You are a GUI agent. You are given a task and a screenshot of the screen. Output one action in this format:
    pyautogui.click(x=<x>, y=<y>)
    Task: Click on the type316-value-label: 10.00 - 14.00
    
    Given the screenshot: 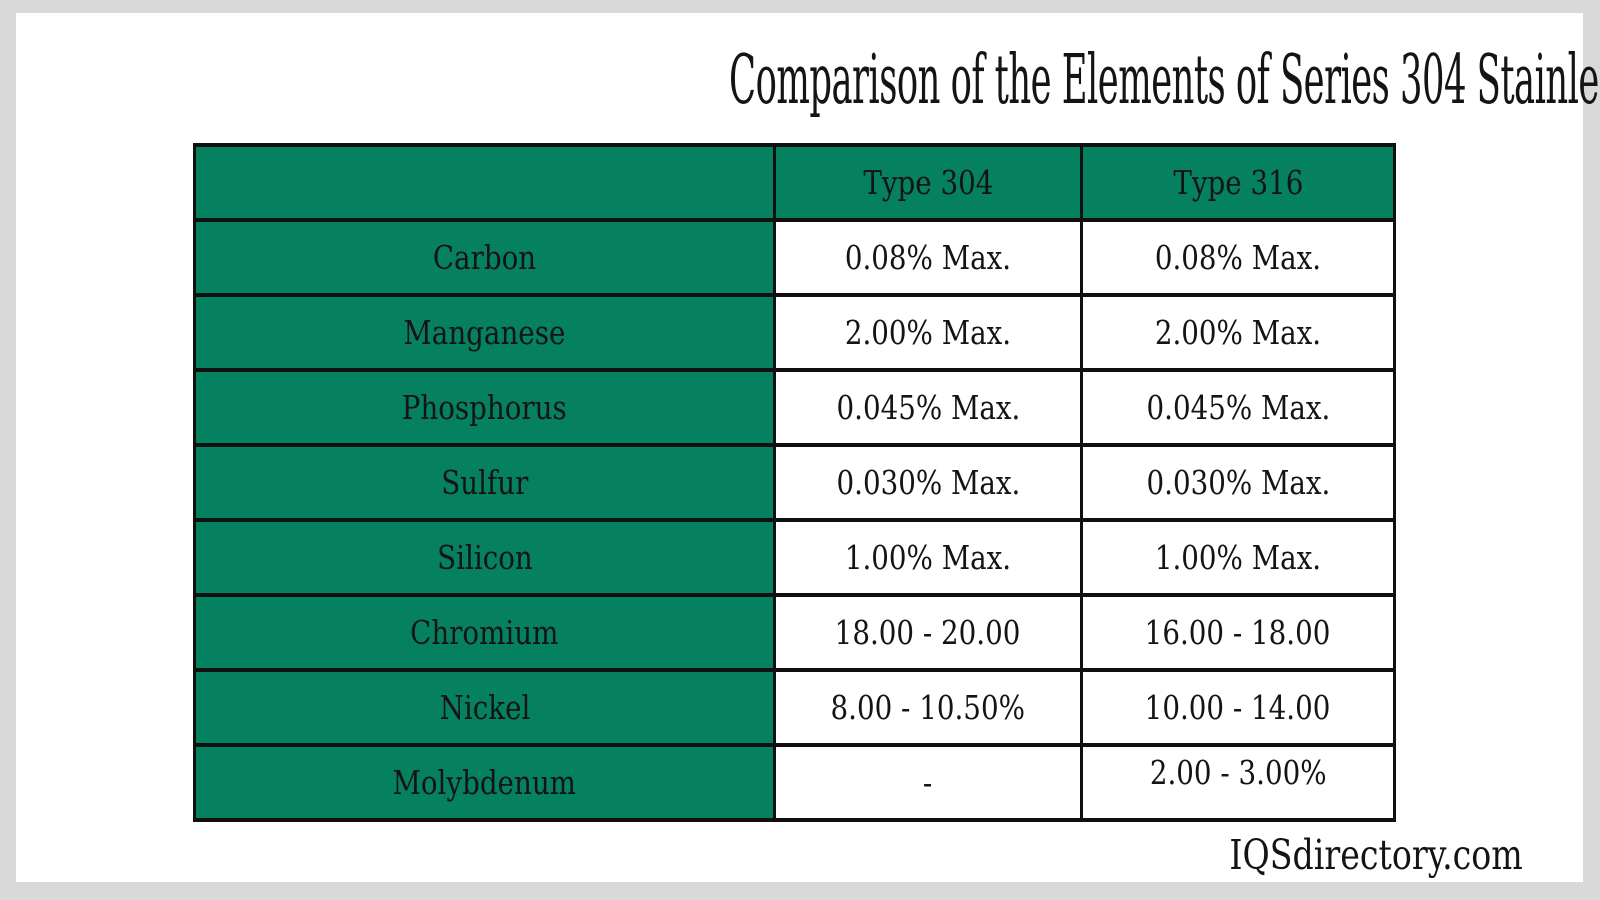 What is the action you would take?
    pyautogui.click(x=1238, y=707)
    